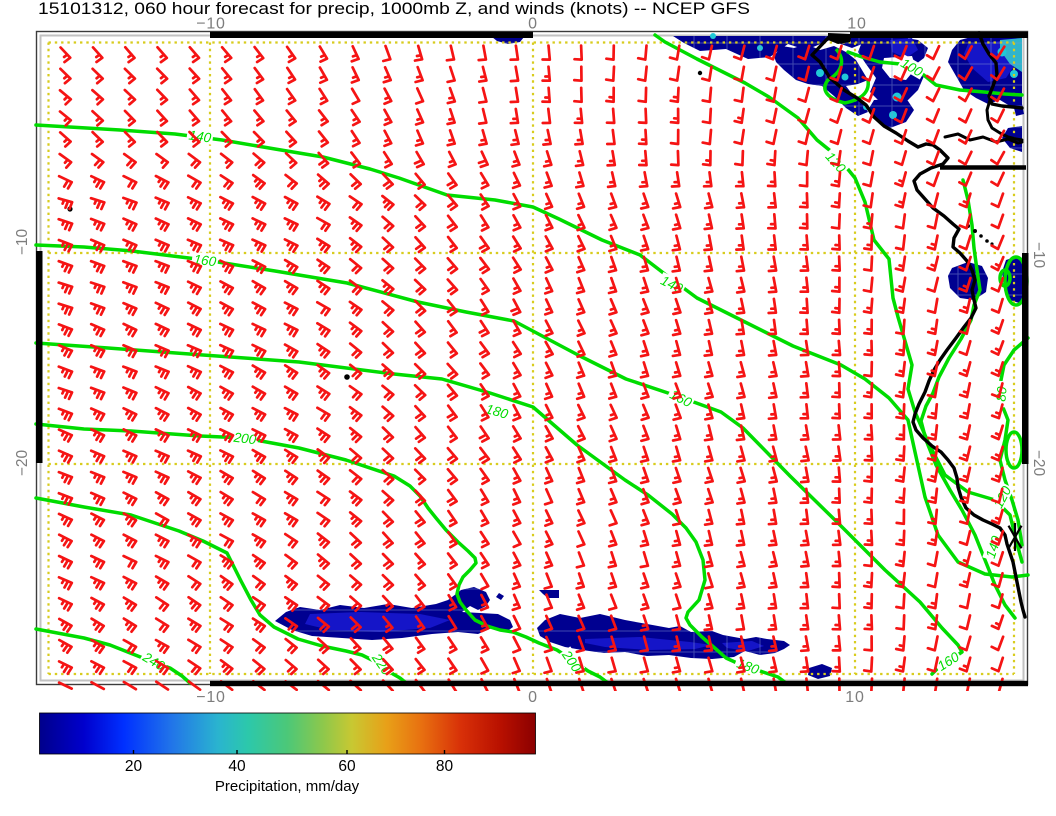  What do you see at coordinates (497, 411) in the screenshot?
I see `svg-text: 180` at bounding box center [497, 411].